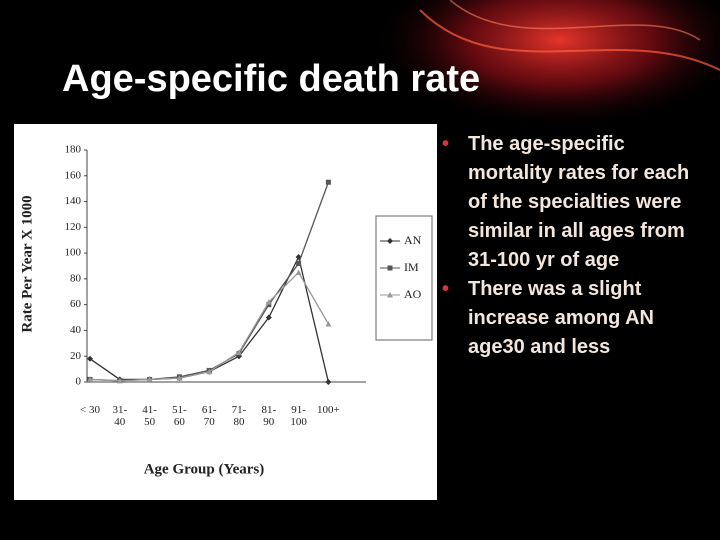  Describe the element at coordinates (298, 416) in the screenshot. I see `x-tick-label: 91- 100` at that location.